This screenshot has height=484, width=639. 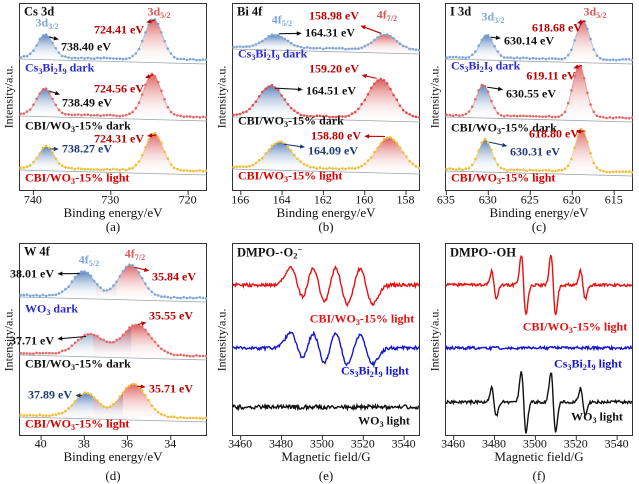 I want to click on panel-caption: (f), so click(x=539, y=476).